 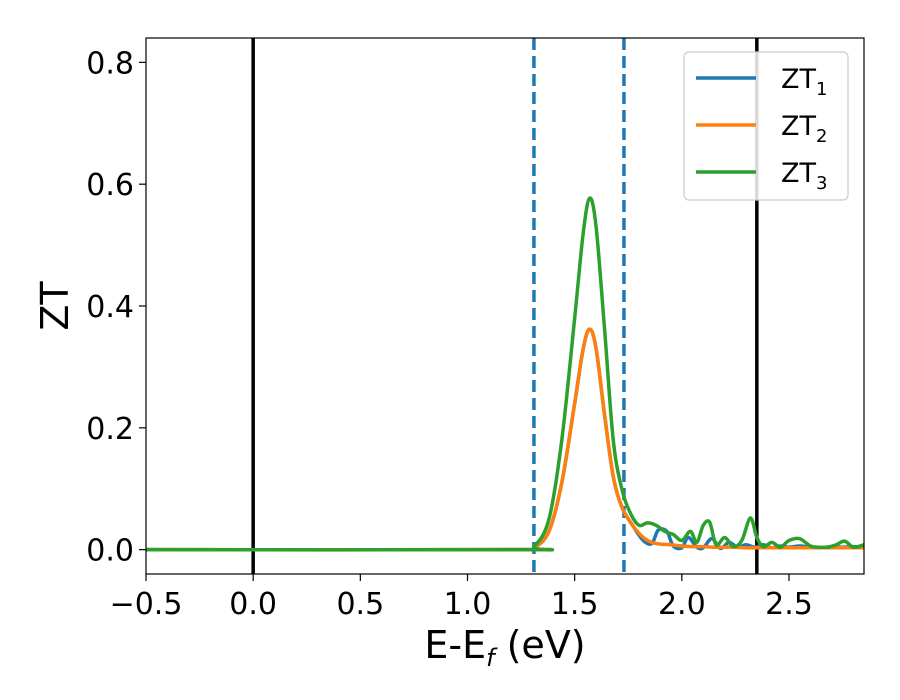 What do you see at coordinates (682, 604) in the screenshot?
I see `x-tick-label: 2.0` at bounding box center [682, 604].